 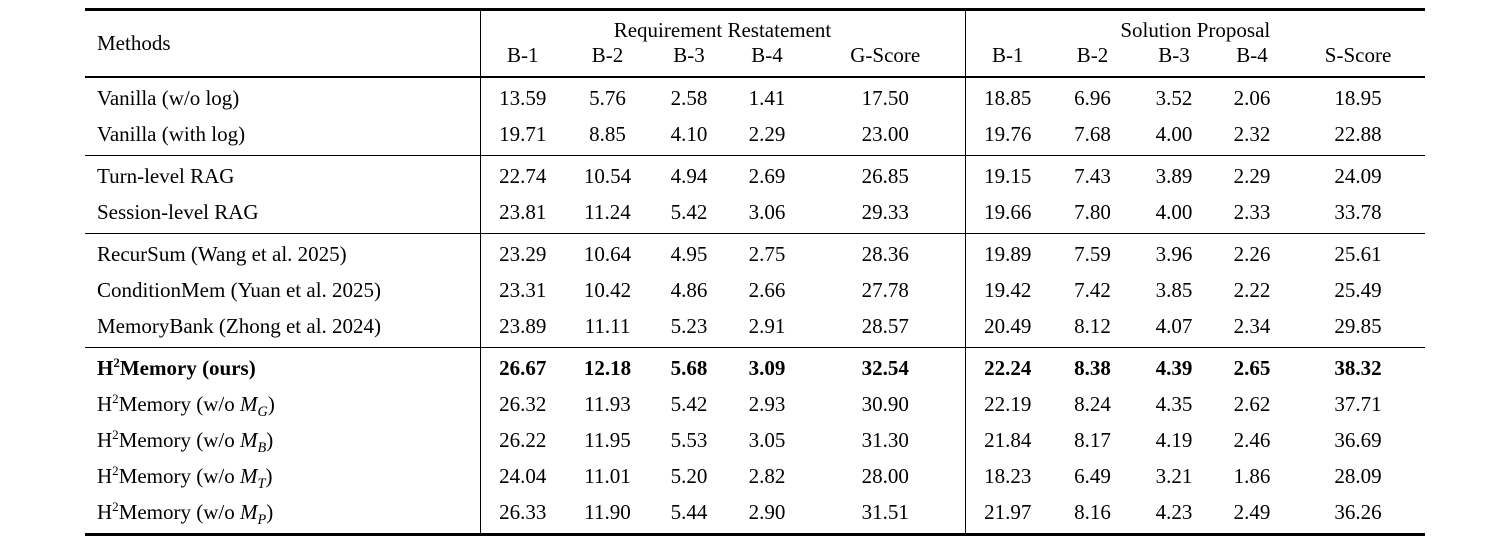 What do you see at coordinates (607, 404) in the screenshot?
I see `value-cell: 11.93` at bounding box center [607, 404].